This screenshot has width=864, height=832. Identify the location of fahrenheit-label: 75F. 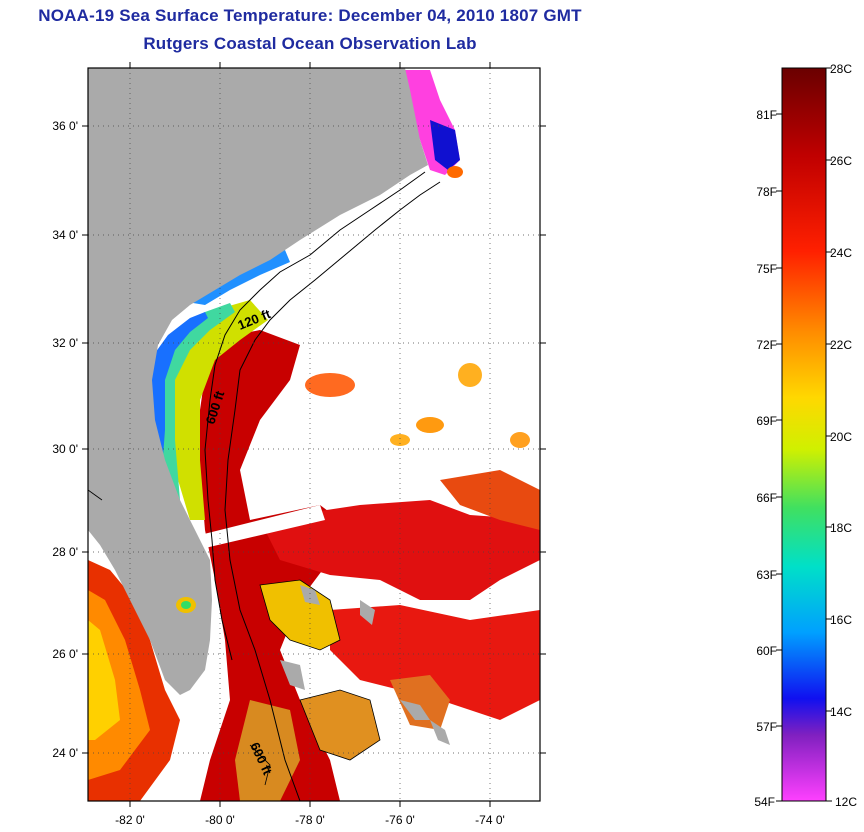
(766, 269).